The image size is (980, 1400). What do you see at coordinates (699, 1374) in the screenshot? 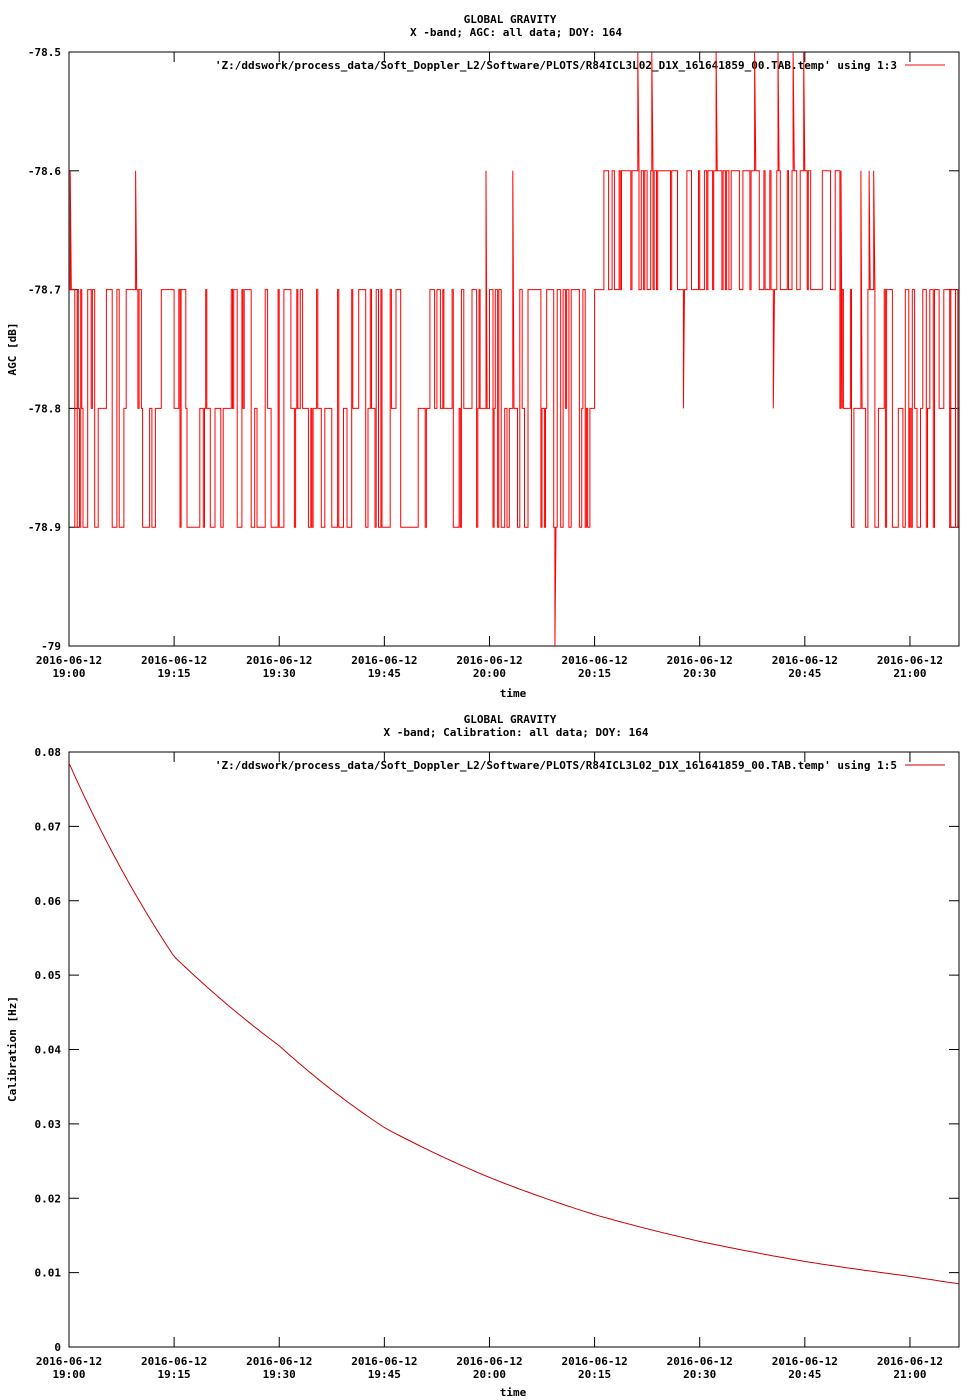
I see `calibration-x-tick-time: 20:30` at bounding box center [699, 1374].